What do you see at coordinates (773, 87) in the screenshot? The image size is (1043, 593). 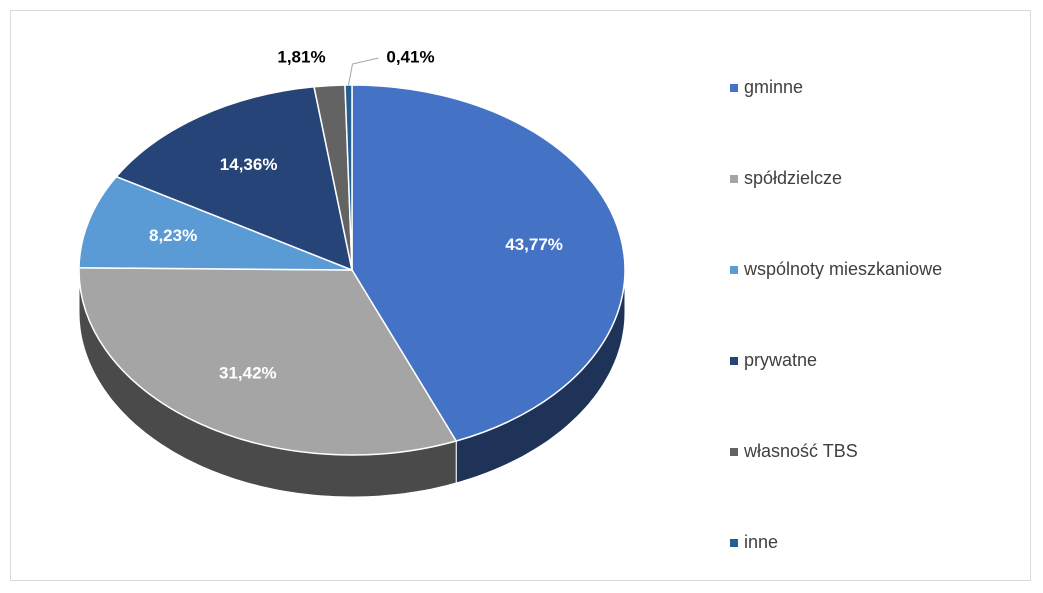 I see `legend-label: gminne` at bounding box center [773, 87].